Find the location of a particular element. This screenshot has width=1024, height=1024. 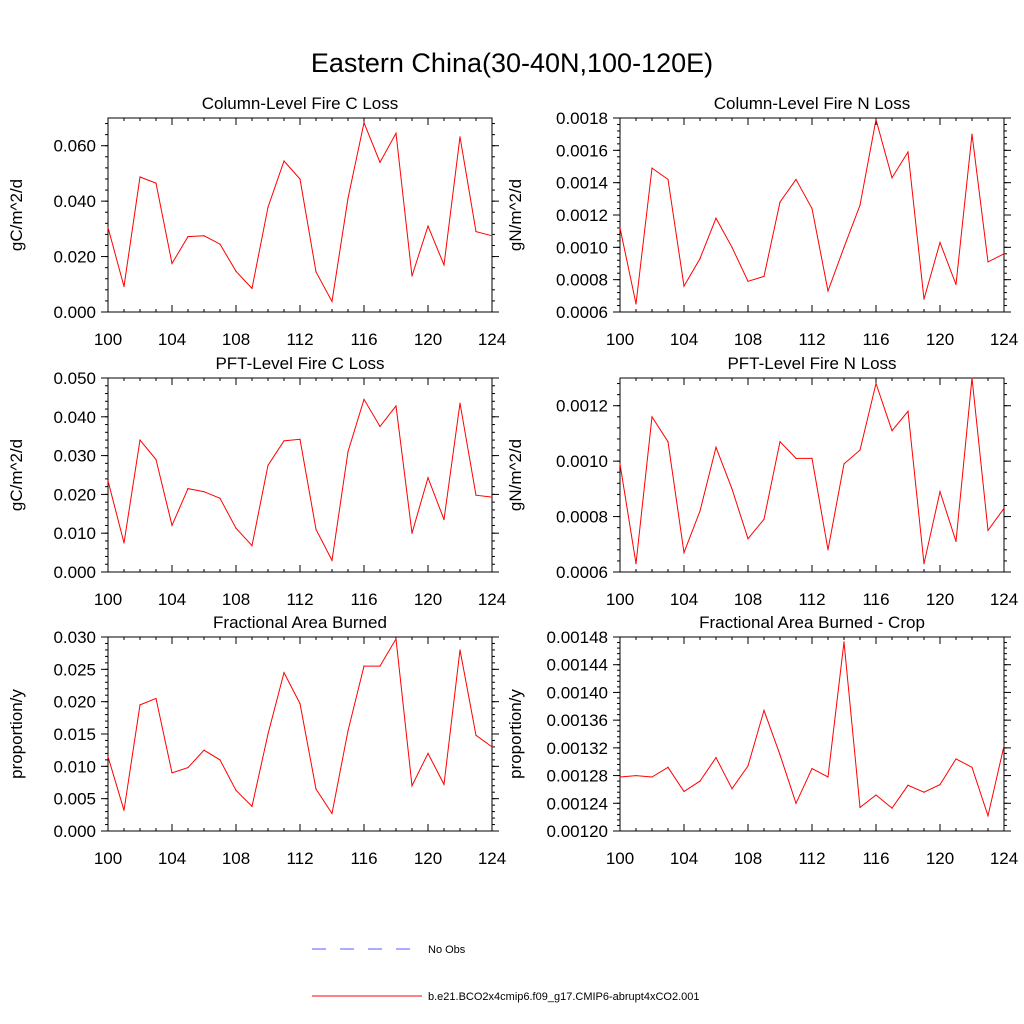

y-tick-label: 0.00128 is located at coordinates (577, 776).